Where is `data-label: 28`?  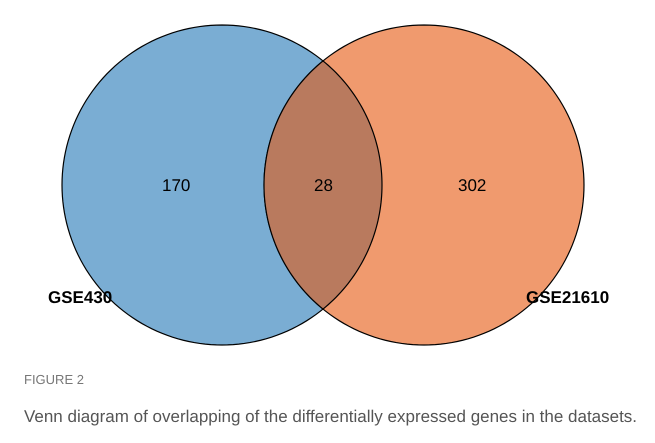 data-label: 28 is located at coordinates (323, 185).